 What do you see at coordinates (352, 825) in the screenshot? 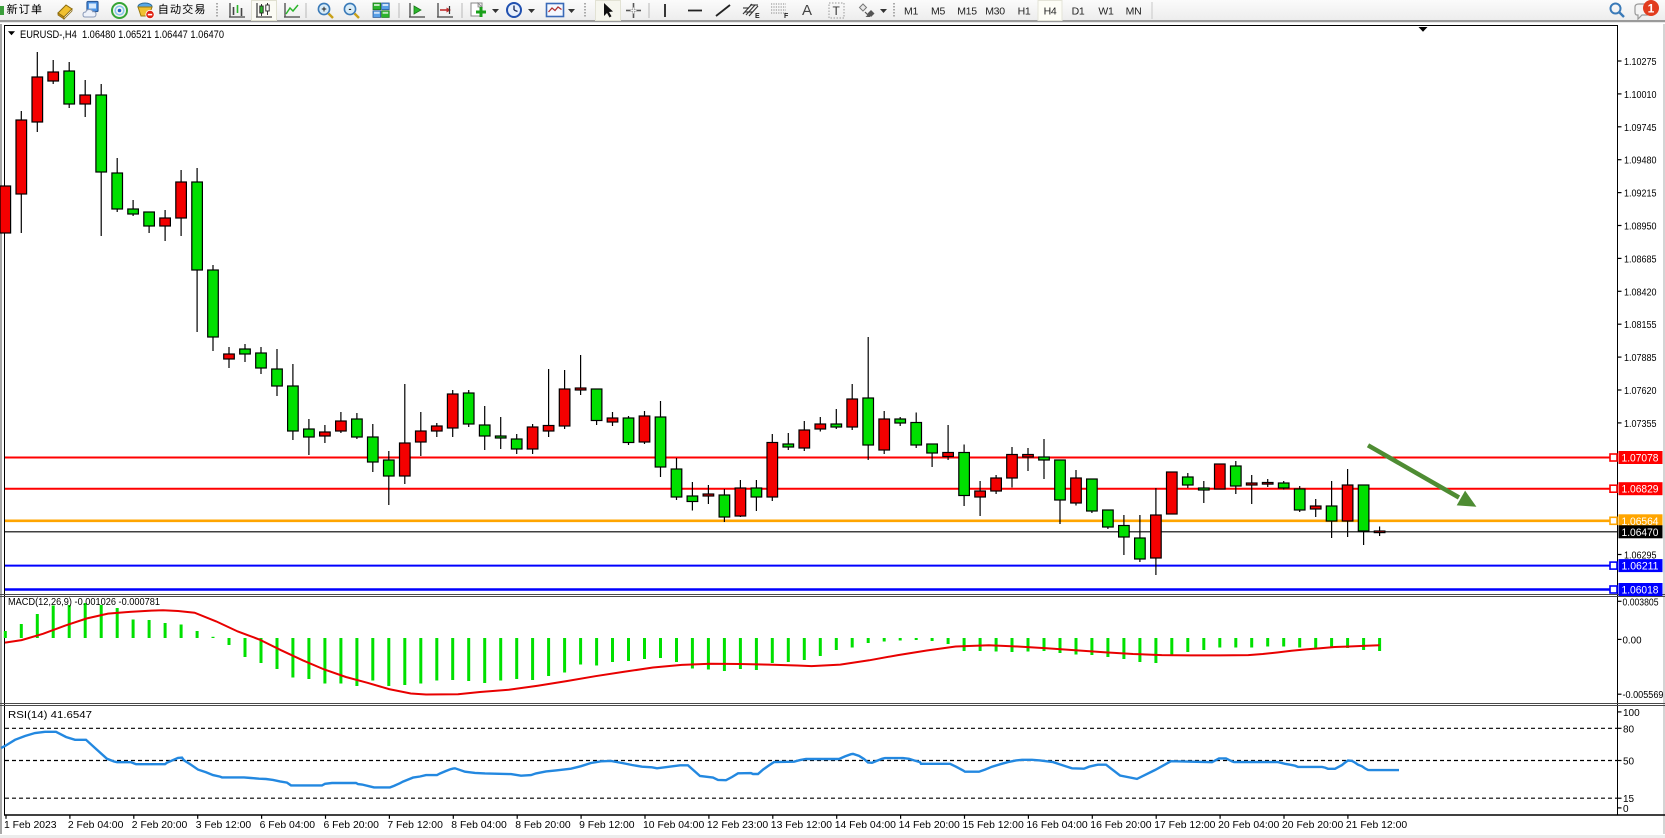
I see `svg-text: 6 Feb 20:00` at bounding box center [352, 825].